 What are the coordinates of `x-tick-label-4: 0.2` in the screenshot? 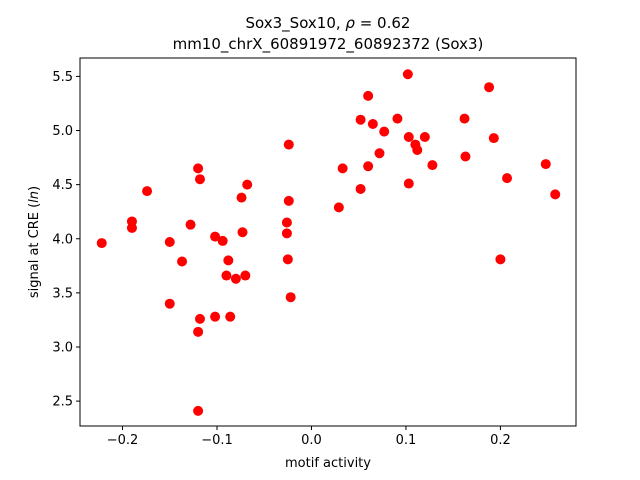 It's located at (500, 440).